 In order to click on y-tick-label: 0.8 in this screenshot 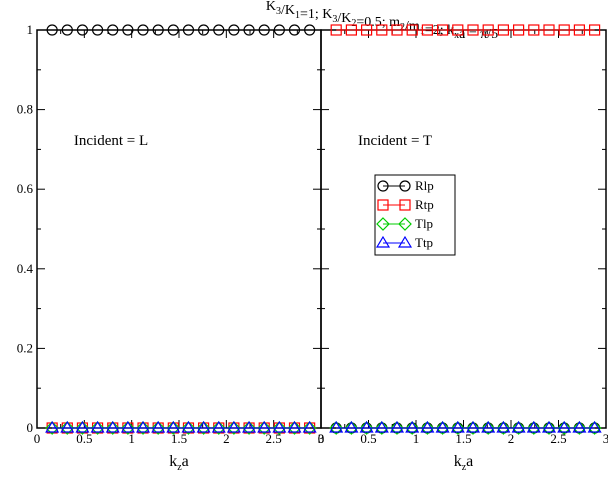, I will do `click(25, 109)`.